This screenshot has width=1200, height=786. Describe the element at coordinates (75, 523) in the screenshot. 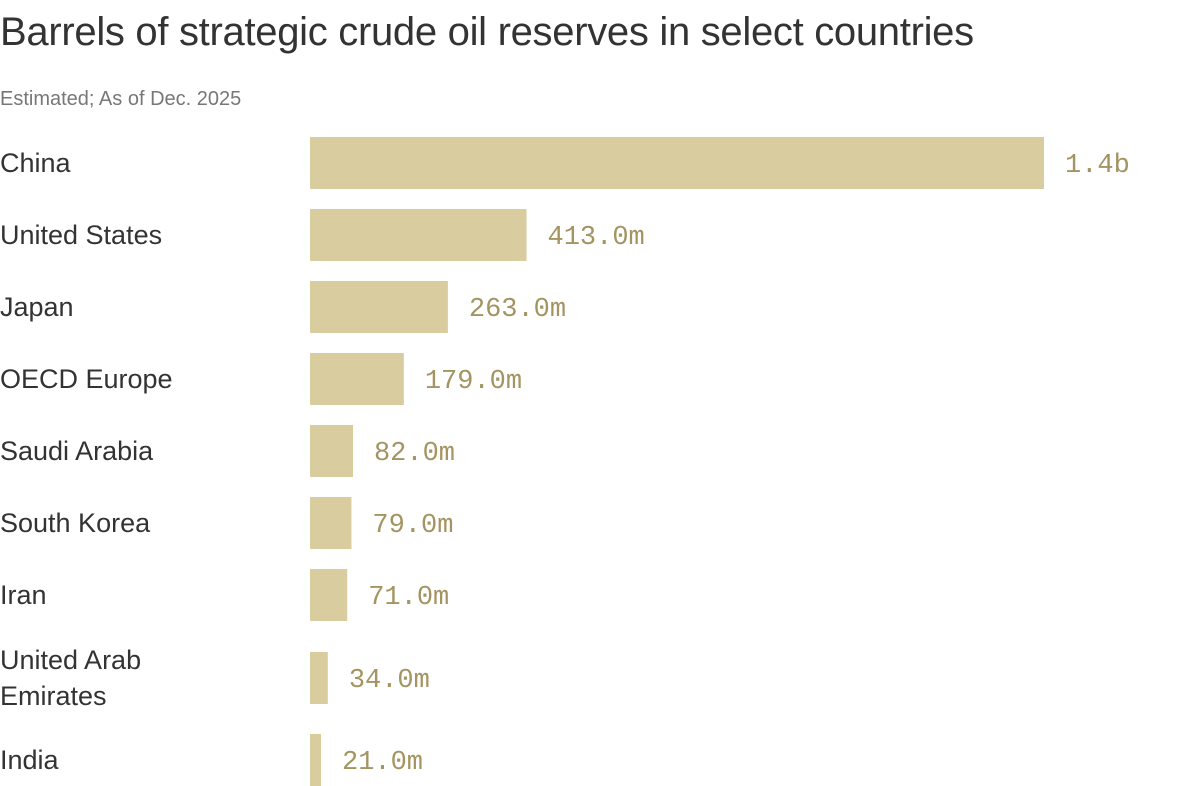

I see `category-label: South Korea` at that location.